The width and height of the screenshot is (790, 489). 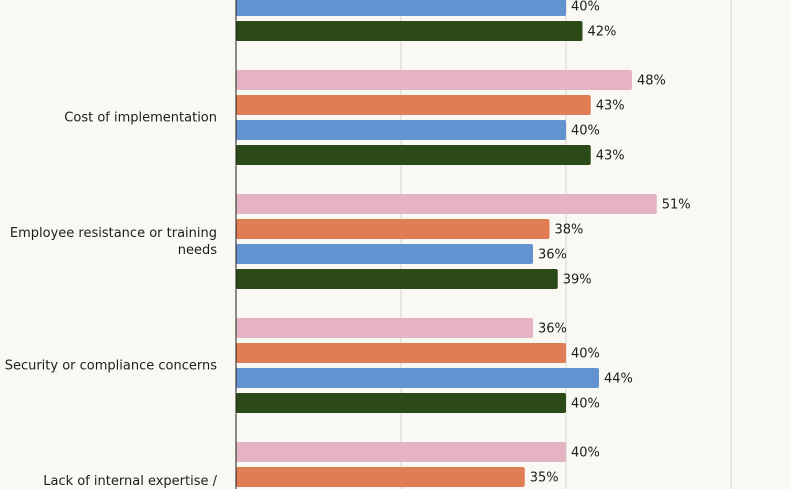 I want to click on value-label: 39%, so click(x=577, y=280).